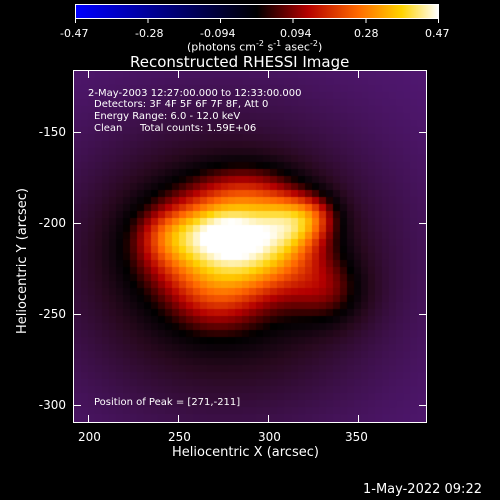 This screenshot has width=500, height=500. I want to click on colorbar-tick-label: 0.094, so click(296, 33).